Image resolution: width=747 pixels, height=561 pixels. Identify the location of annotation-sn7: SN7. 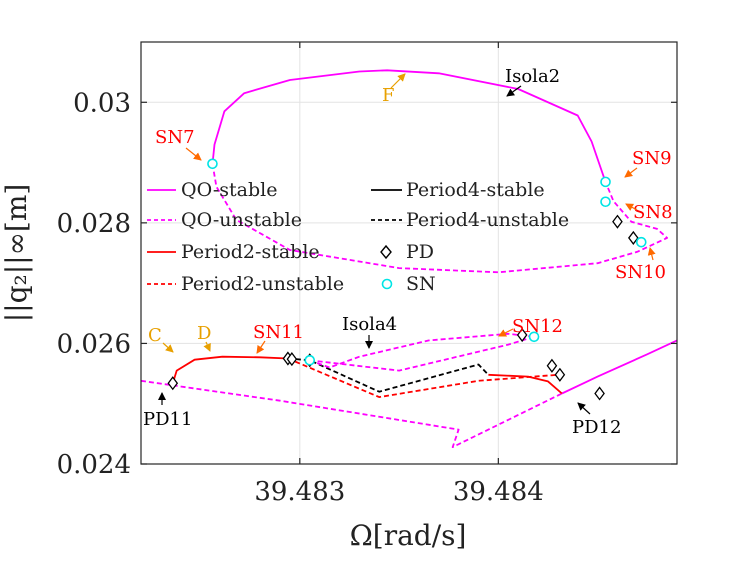
(175, 137).